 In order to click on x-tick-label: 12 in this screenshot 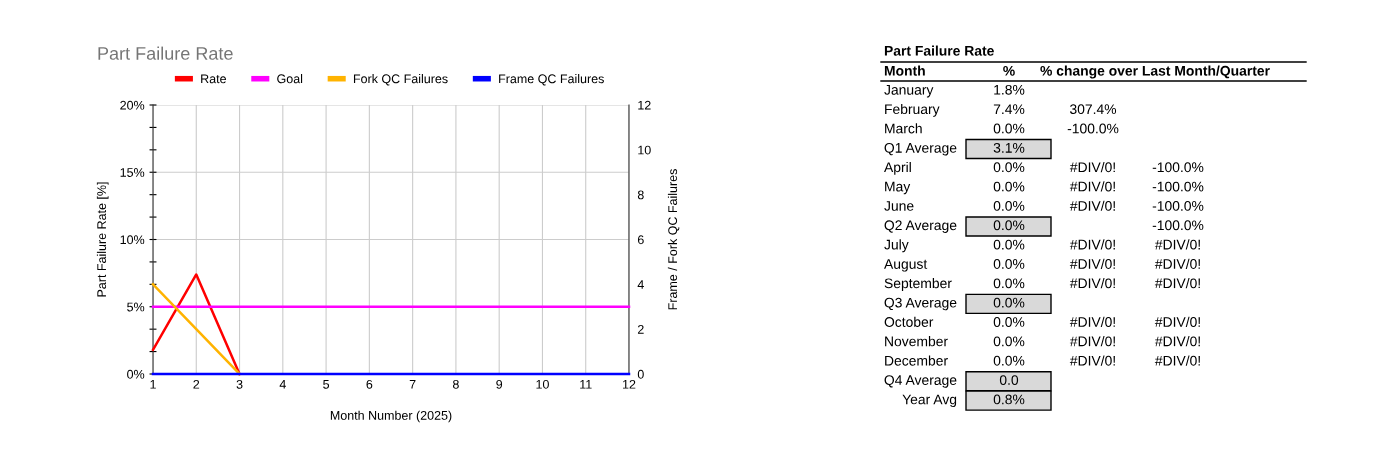, I will do `click(629, 384)`.